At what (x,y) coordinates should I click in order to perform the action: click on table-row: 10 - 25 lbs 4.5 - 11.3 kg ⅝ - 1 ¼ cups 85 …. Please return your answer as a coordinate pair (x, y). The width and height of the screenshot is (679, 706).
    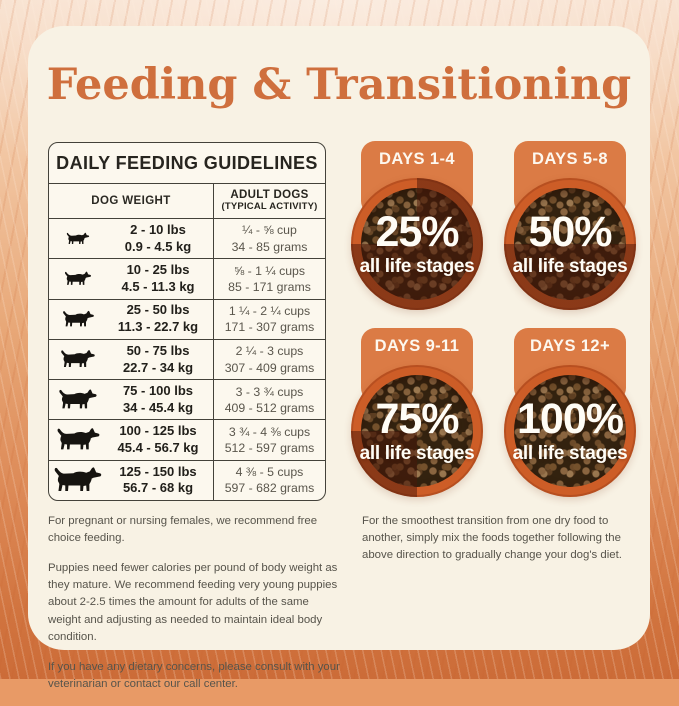
    Looking at the image, I should click on (187, 279).